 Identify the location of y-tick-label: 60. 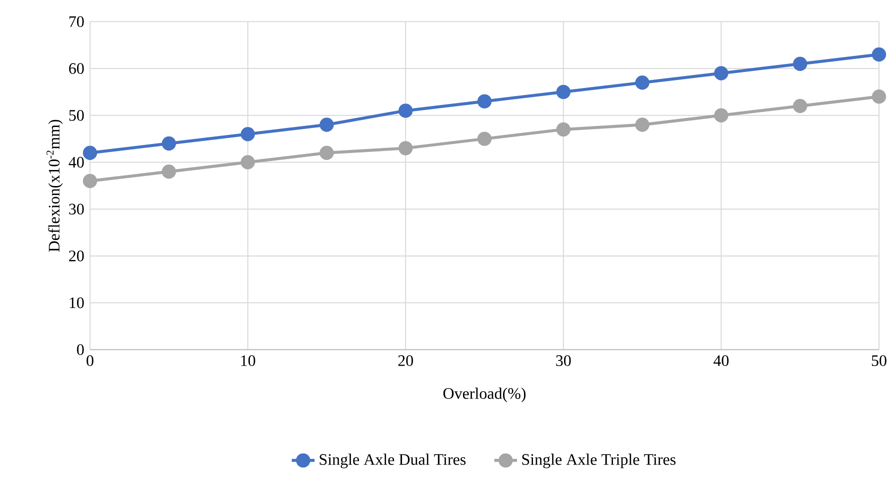
(76, 68).